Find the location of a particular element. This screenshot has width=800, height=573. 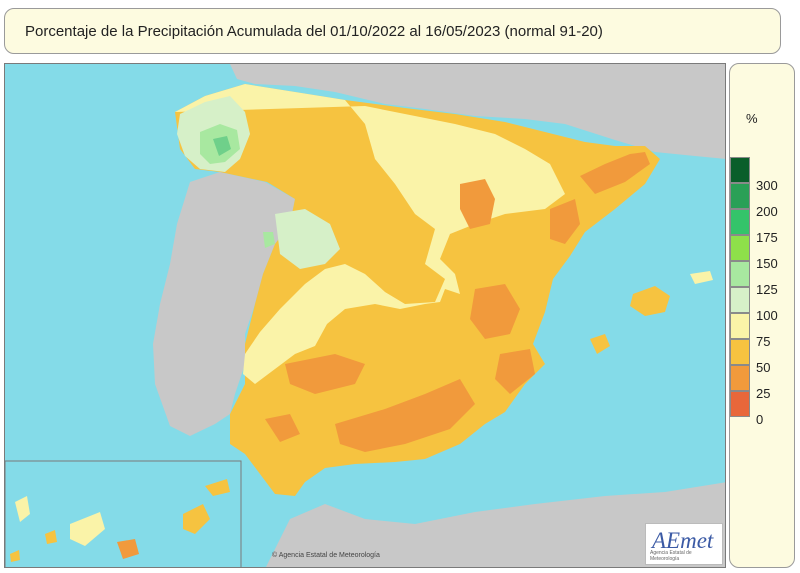

legend-unit: % is located at coordinates (752, 118).